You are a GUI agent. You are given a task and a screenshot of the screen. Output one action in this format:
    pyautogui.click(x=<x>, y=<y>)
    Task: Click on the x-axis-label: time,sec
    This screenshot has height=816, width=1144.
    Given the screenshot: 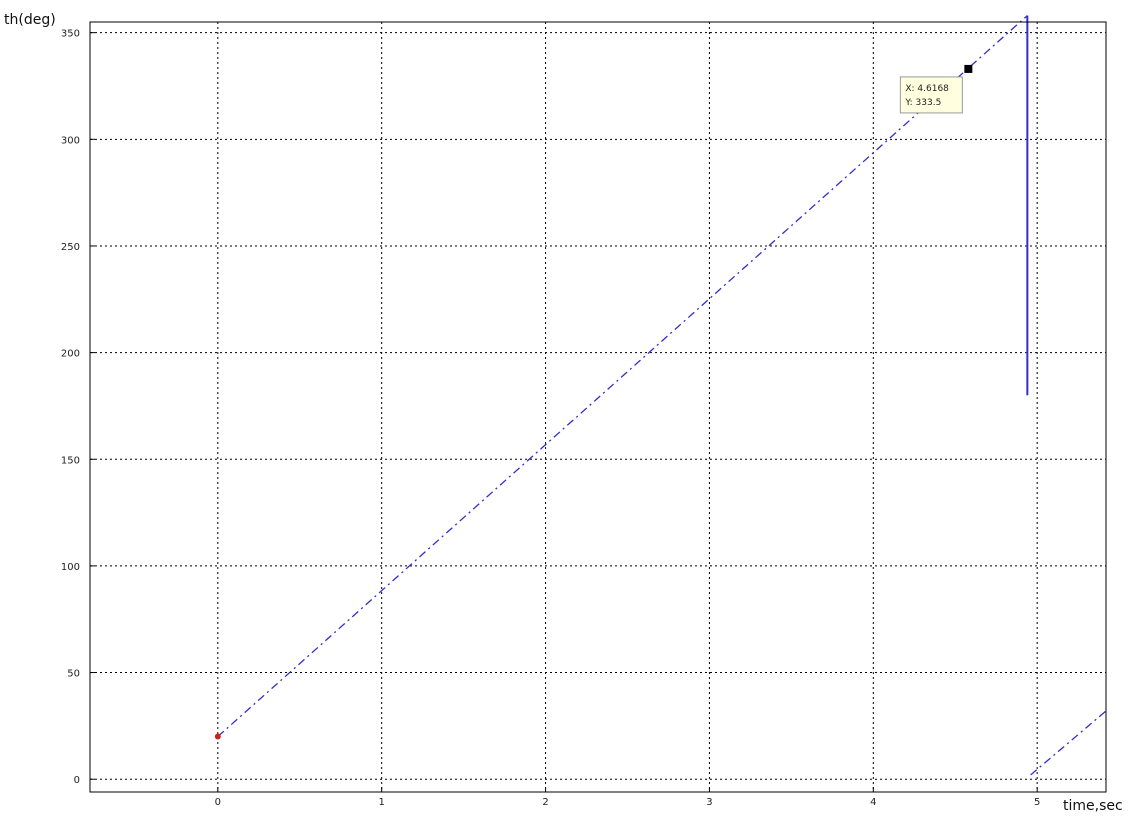 What is the action you would take?
    pyautogui.click(x=1093, y=806)
    